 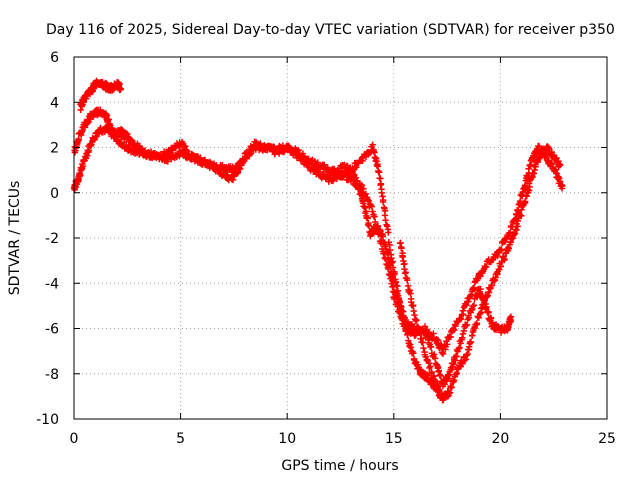 I want to click on y-tick-label: 0, so click(x=54, y=194).